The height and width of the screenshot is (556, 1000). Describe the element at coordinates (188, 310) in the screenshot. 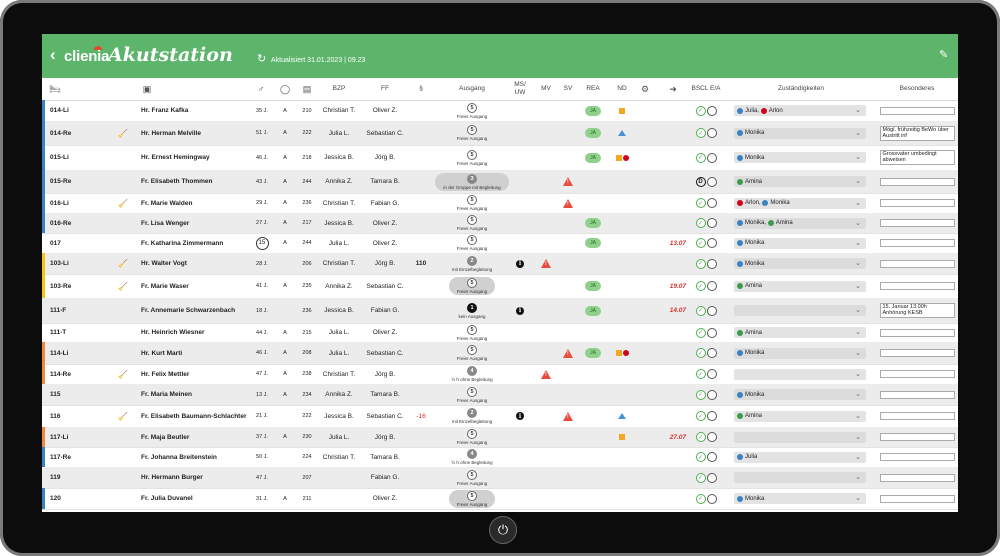

I see `patient-name-cell: Fr. Annemarie Schwarzenbach` at that location.